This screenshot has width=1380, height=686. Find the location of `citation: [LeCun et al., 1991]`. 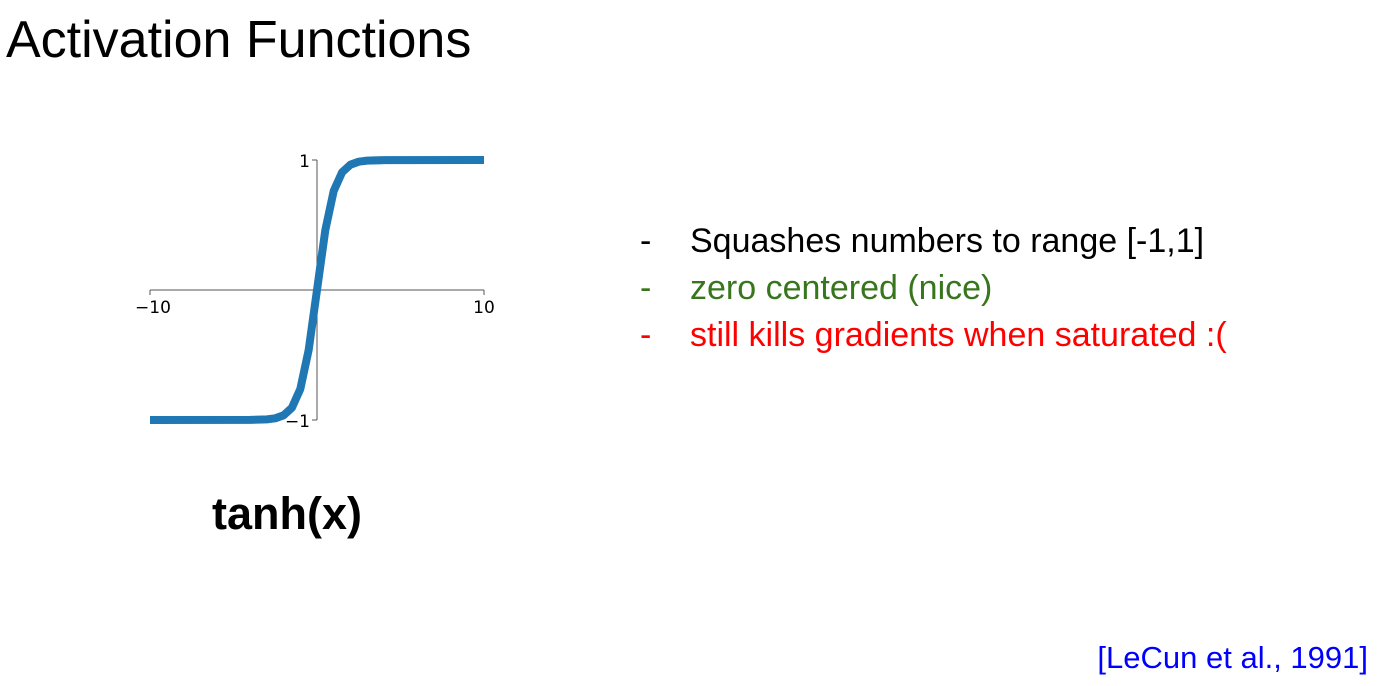

citation: [LeCun et al., 1991] is located at coordinates (1232, 657).